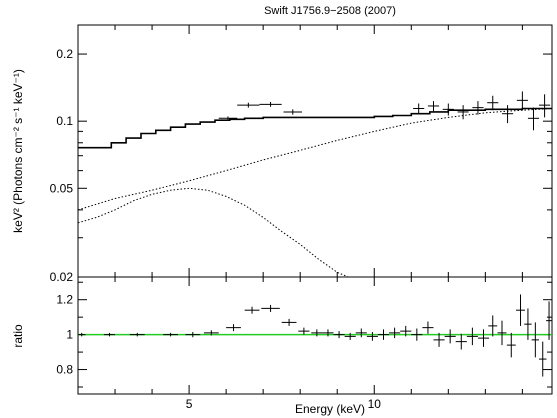 This screenshot has width=557, height=418. What do you see at coordinates (64, 54) in the screenshot?
I see `spectrum-y-tick-label: 0.2` at bounding box center [64, 54].